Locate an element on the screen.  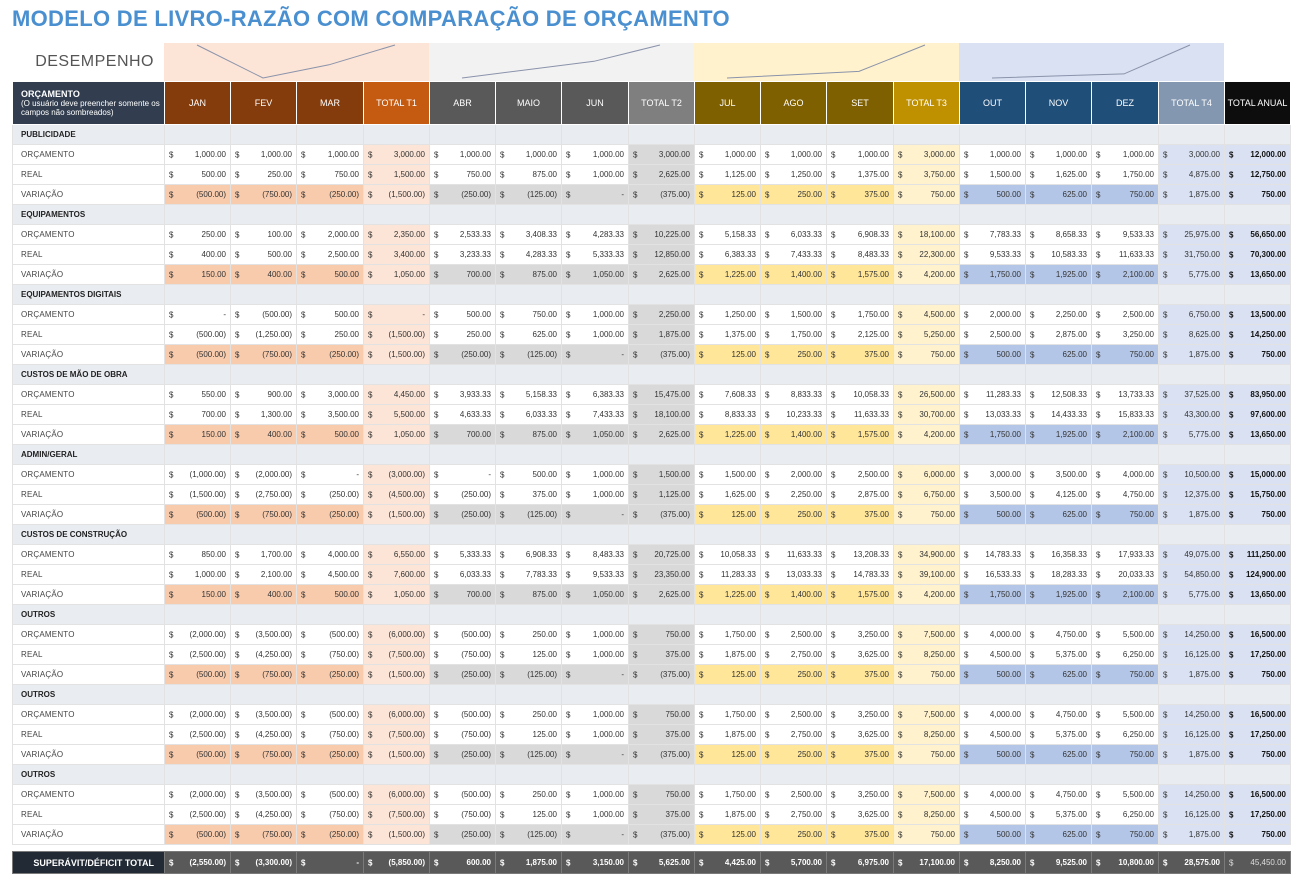
budget-cell: $4,450.00 is located at coordinates (396, 394).